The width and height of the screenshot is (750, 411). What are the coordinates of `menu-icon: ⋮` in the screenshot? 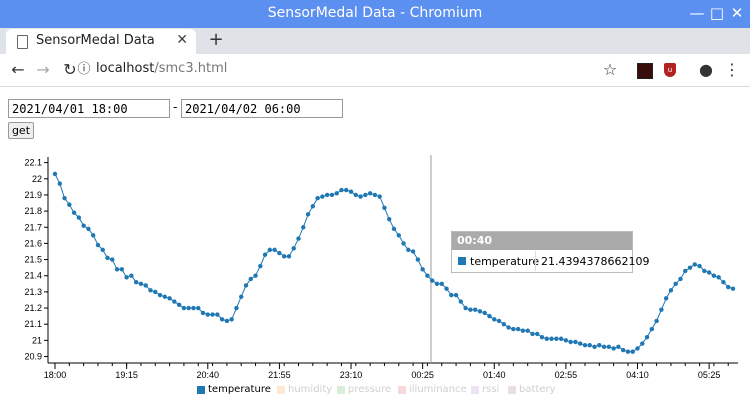 It's located at (732, 69).